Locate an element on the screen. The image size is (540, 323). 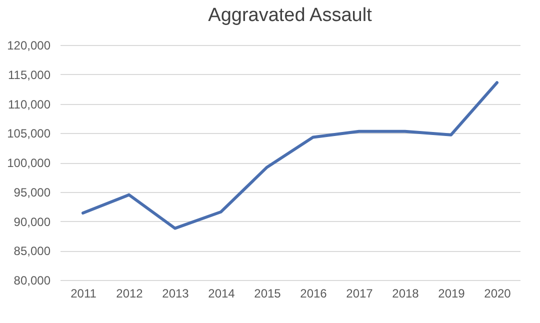
x-tick-label: 2014 is located at coordinates (222, 293).